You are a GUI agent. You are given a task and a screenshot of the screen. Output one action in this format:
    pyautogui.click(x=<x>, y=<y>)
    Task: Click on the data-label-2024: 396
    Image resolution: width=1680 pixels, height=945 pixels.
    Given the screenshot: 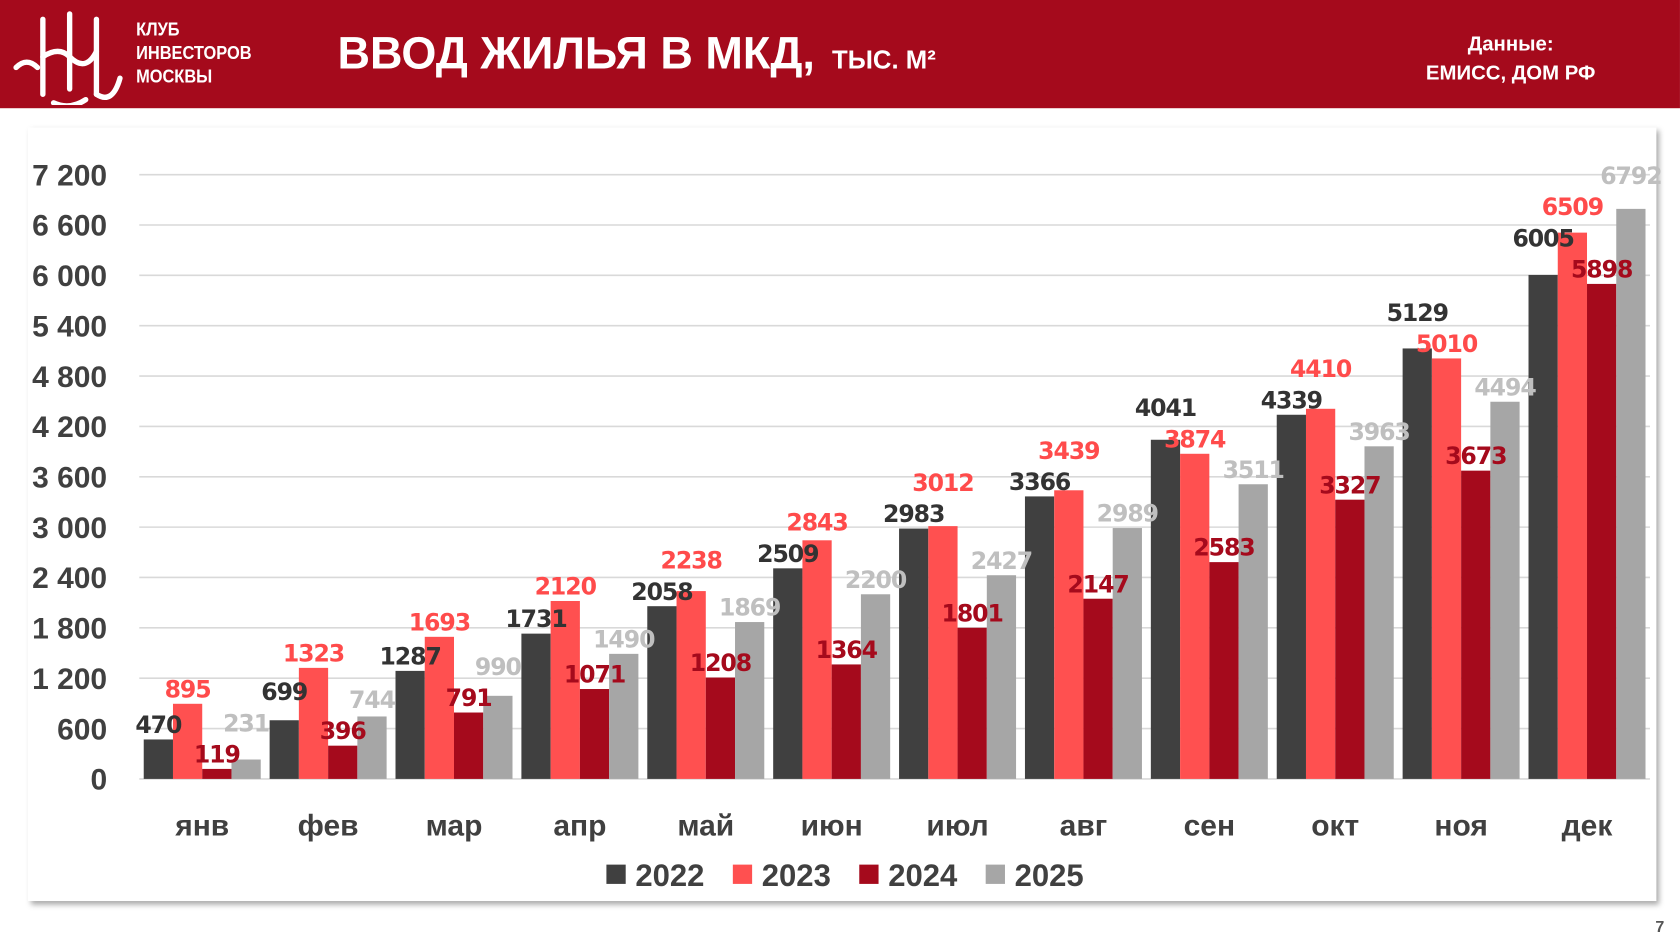 What is the action you would take?
    pyautogui.click(x=343, y=731)
    